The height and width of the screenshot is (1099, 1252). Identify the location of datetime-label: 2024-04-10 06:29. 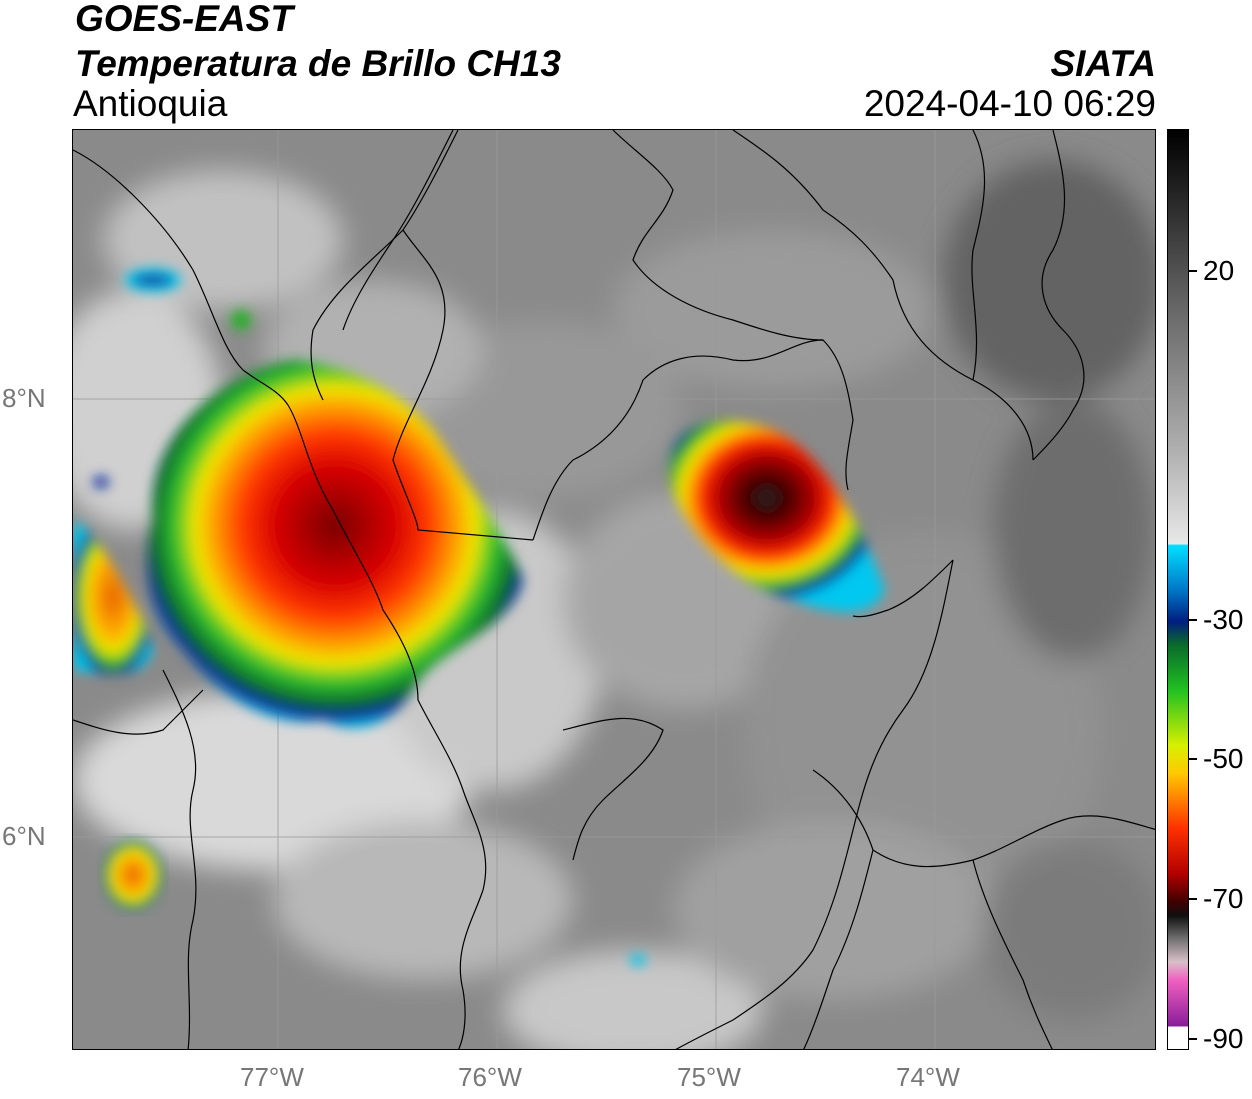
(1009, 103).